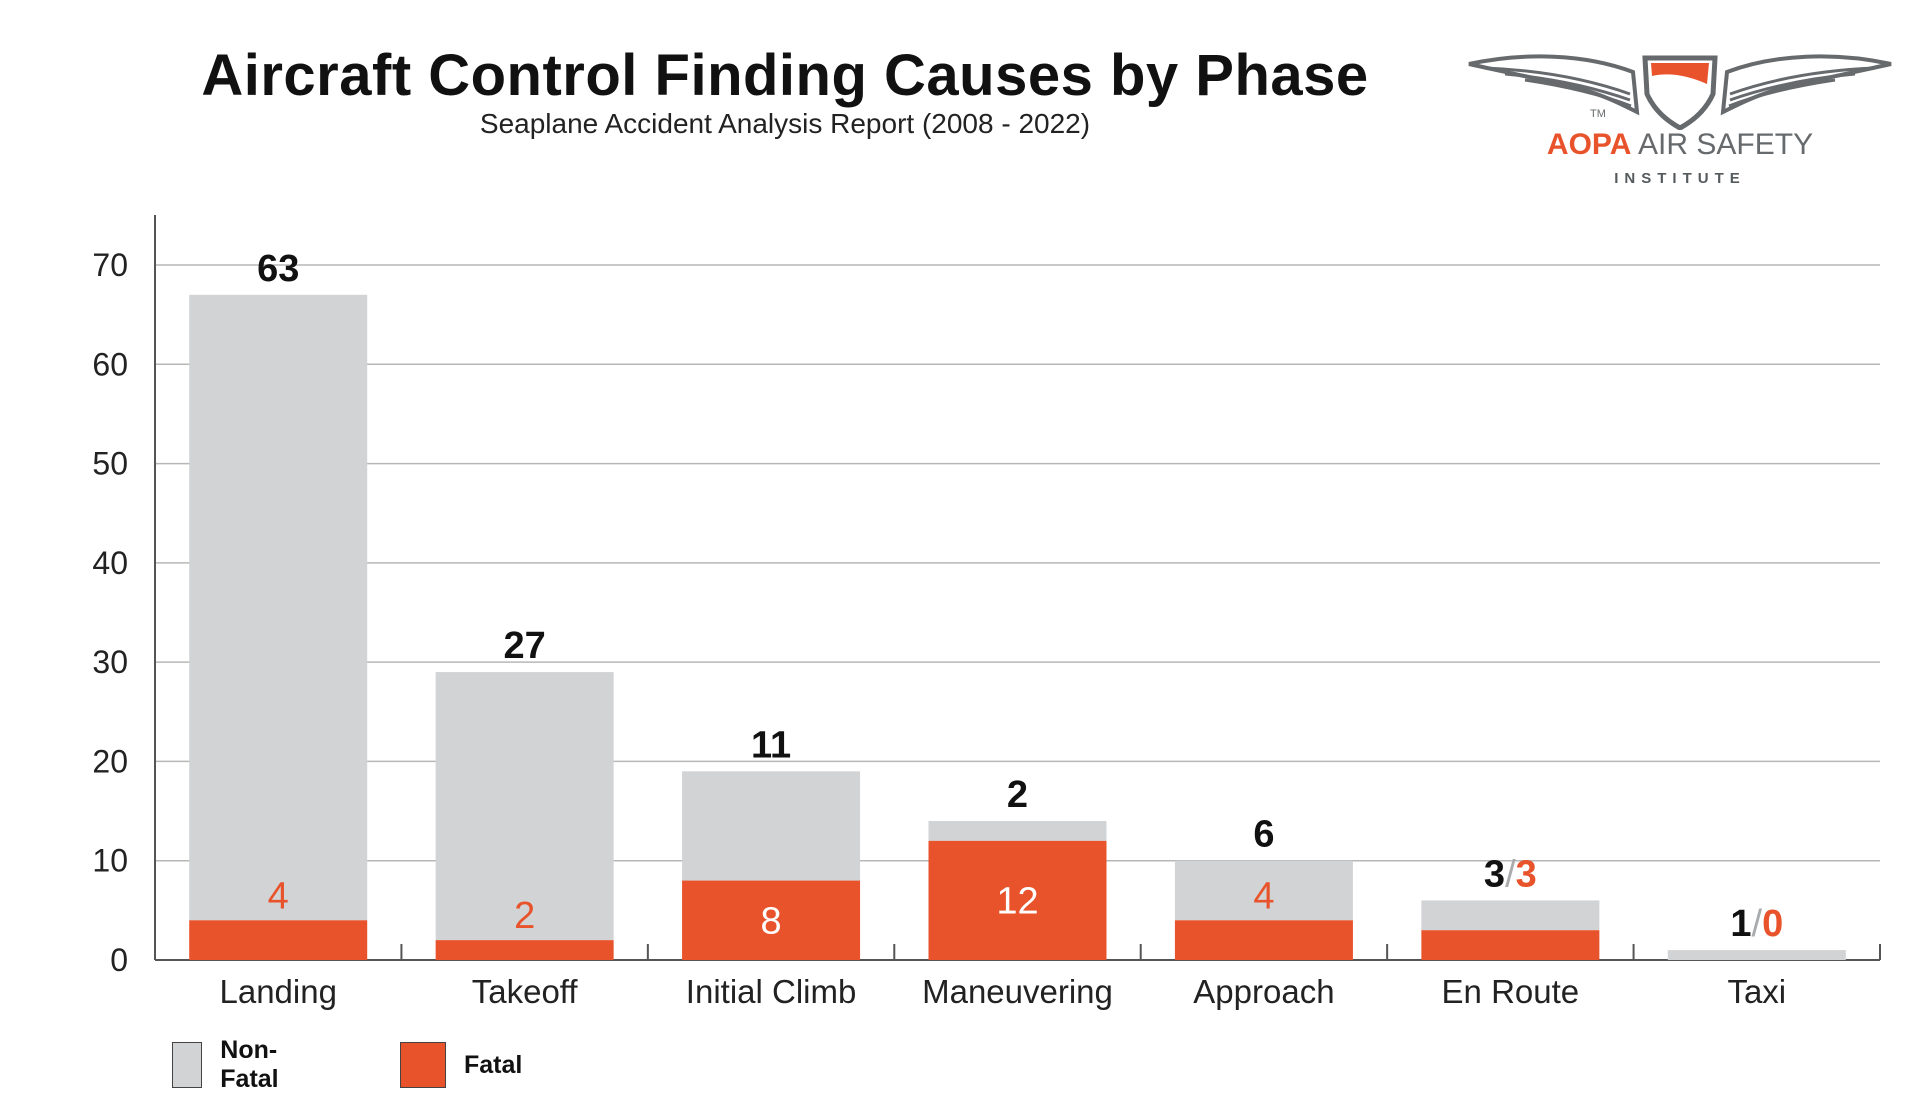 The width and height of the screenshot is (1920, 1100). What do you see at coordinates (110, 364) in the screenshot?
I see `y-tick-label: 60` at bounding box center [110, 364].